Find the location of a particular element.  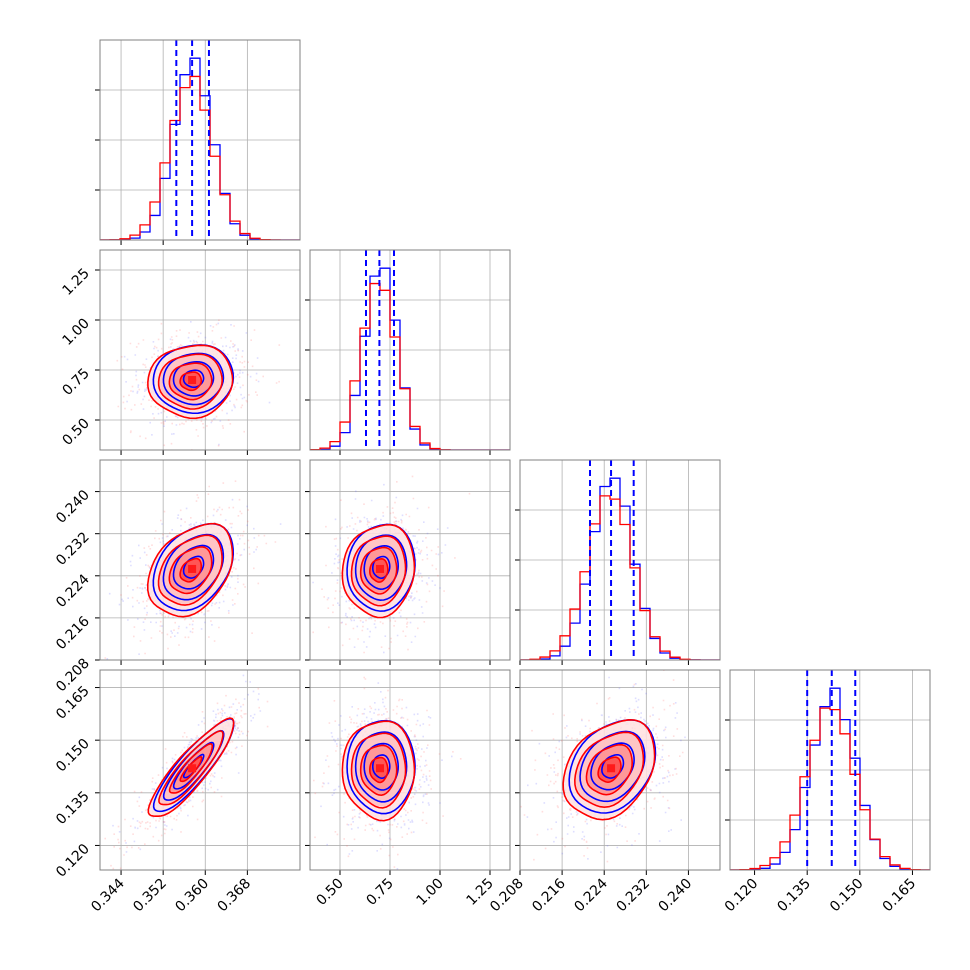

x-tick-label: 0.224 is located at coordinates (591, 895).